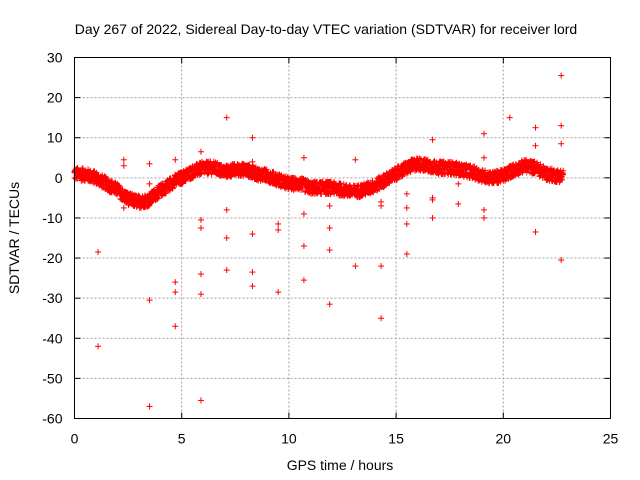 The height and width of the screenshot is (480, 640). I want to click on y-tick-label: 10, so click(55, 138).